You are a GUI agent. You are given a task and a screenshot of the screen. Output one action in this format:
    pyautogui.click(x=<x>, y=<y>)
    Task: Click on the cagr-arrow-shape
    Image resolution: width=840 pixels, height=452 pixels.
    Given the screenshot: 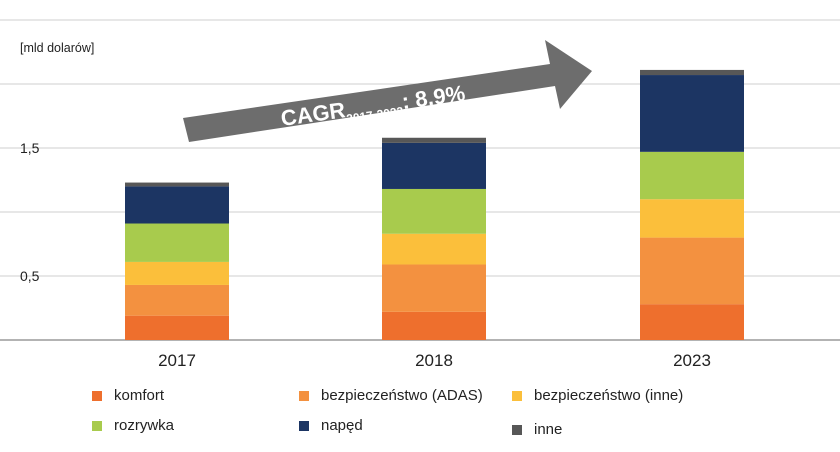 What is the action you would take?
    pyautogui.click(x=387, y=91)
    